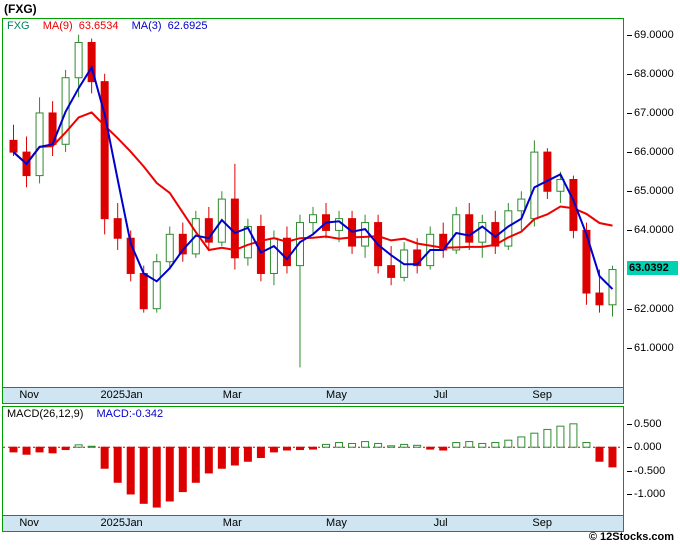 This screenshot has width=680, height=546. I want to click on macd-legend: MACD(26,12,9) MACD:-0.342, so click(90, 414).